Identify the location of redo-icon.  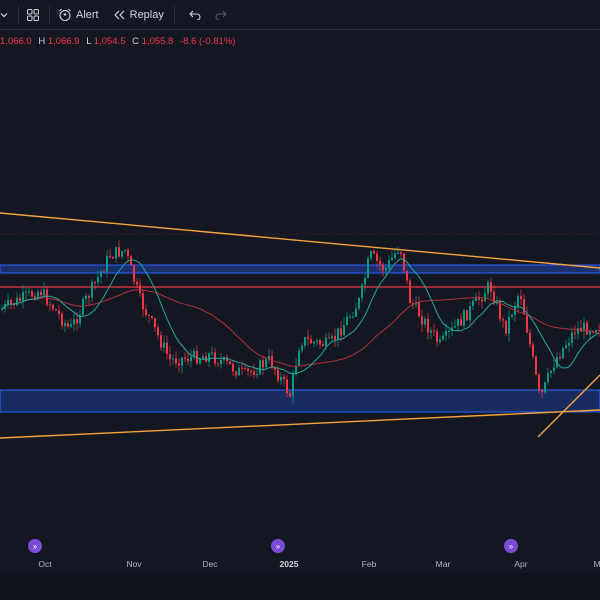
(221, 15).